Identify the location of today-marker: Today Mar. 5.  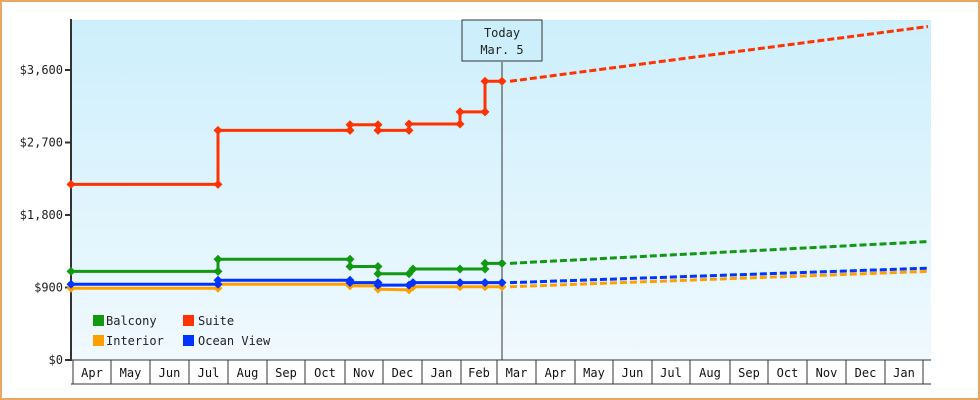
(502, 40).